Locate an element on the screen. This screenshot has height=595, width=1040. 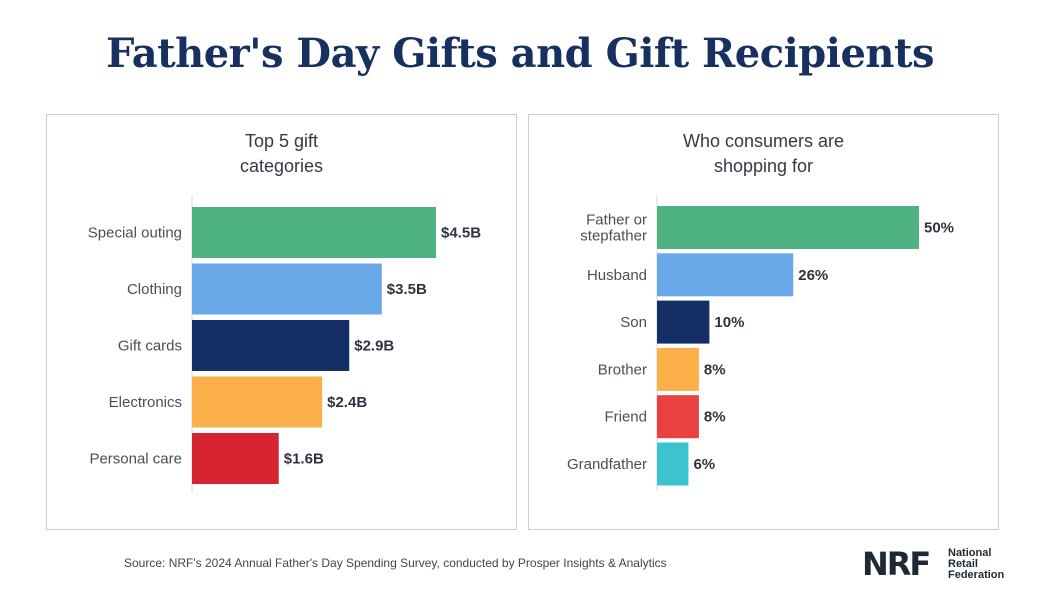
recipient-value-label: 50% is located at coordinates (939, 228).